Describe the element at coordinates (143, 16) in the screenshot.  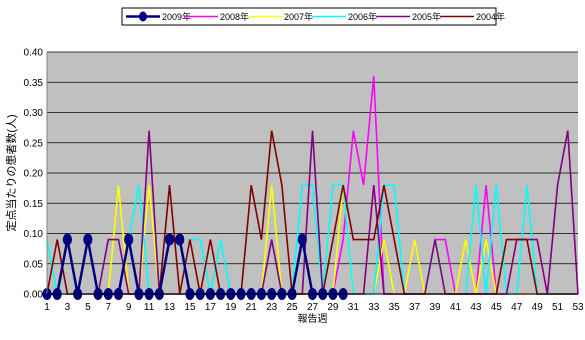
I see `legend-marker` at that location.